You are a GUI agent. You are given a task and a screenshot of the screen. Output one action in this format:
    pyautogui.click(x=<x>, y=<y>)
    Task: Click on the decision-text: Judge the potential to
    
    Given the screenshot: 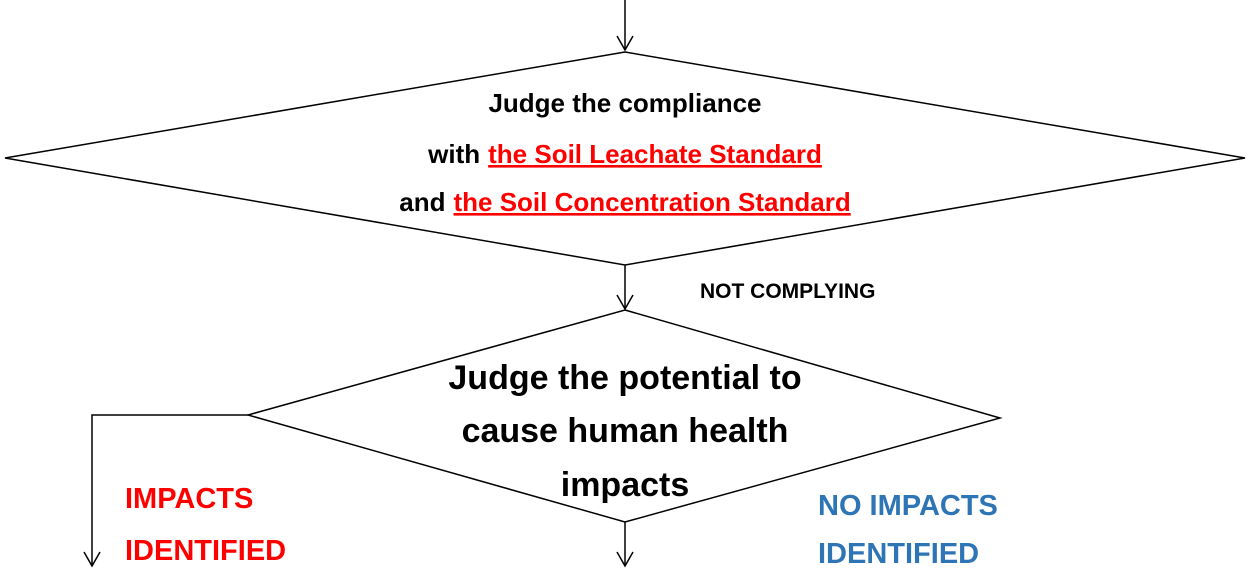 What is the action you would take?
    pyautogui.click(x=624, y=378)
    